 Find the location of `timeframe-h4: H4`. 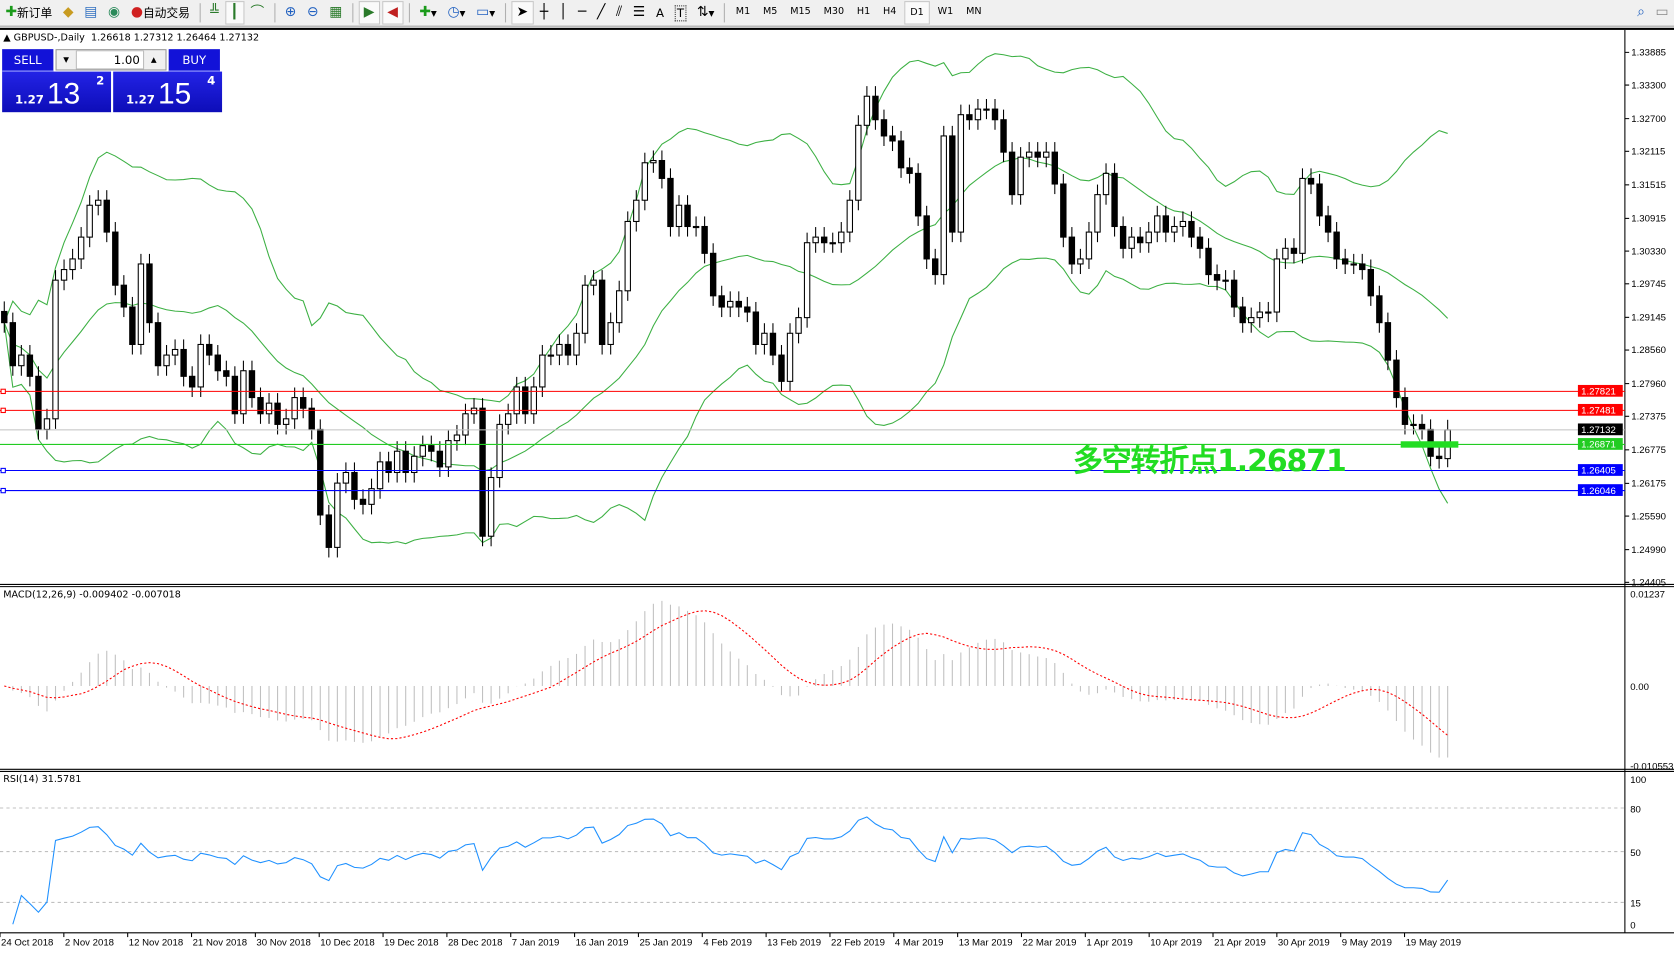

timeframe-h4: H4 is located at coordinates (890, 12).